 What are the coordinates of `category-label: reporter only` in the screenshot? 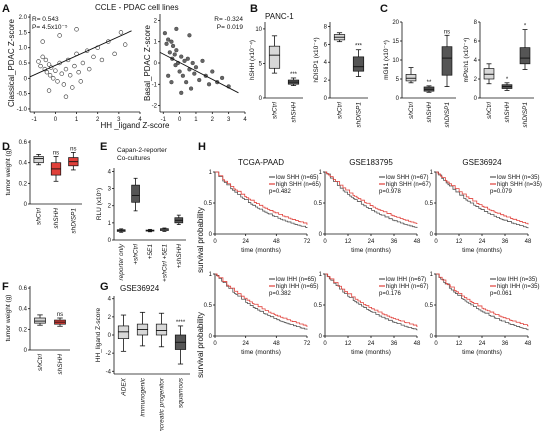 It's located at (121, 261).